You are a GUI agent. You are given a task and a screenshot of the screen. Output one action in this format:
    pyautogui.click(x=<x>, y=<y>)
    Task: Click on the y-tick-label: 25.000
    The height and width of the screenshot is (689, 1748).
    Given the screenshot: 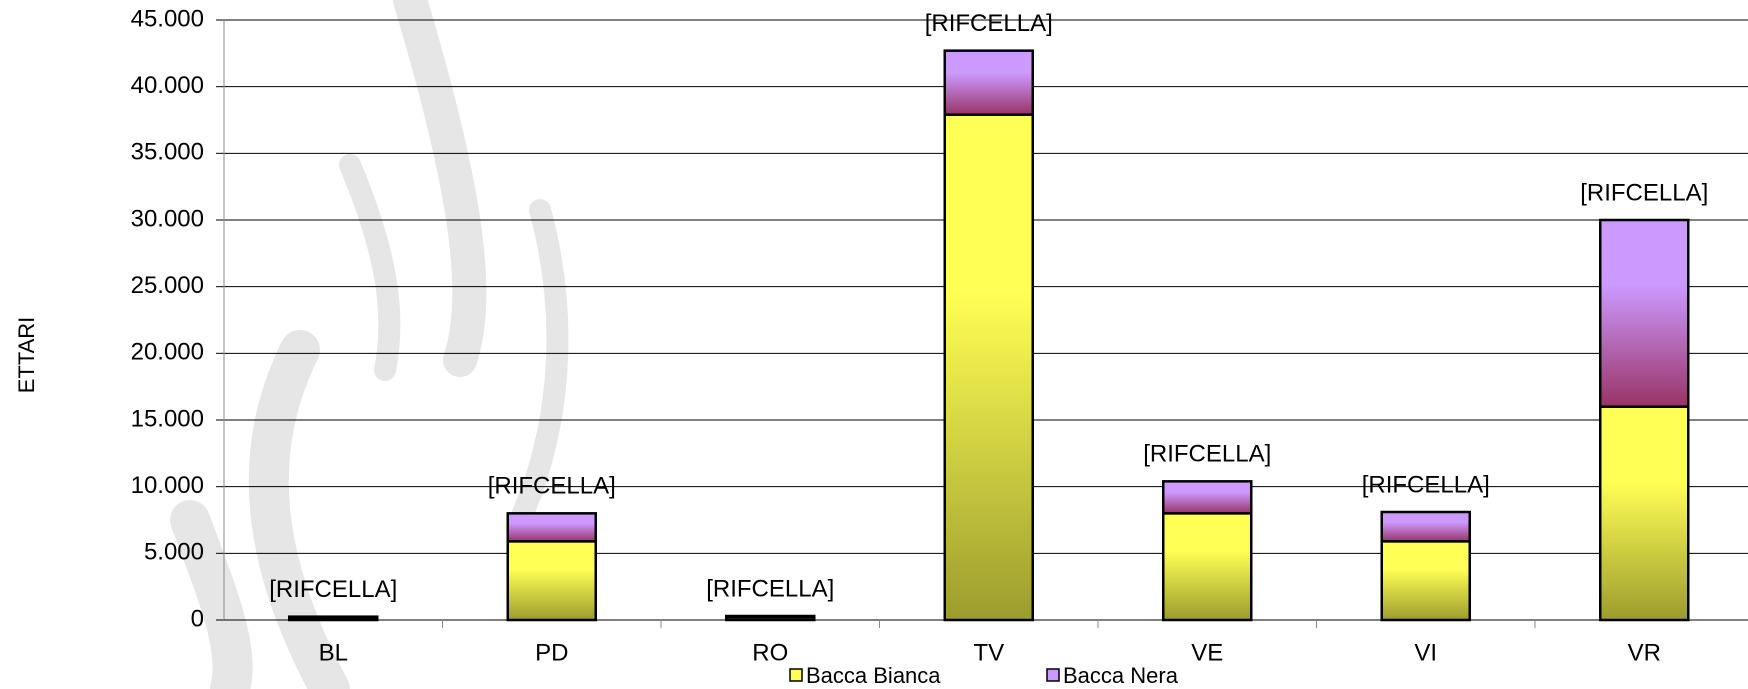 What is the action you would take?
    pyautogui.click(x=167, y=285)
    